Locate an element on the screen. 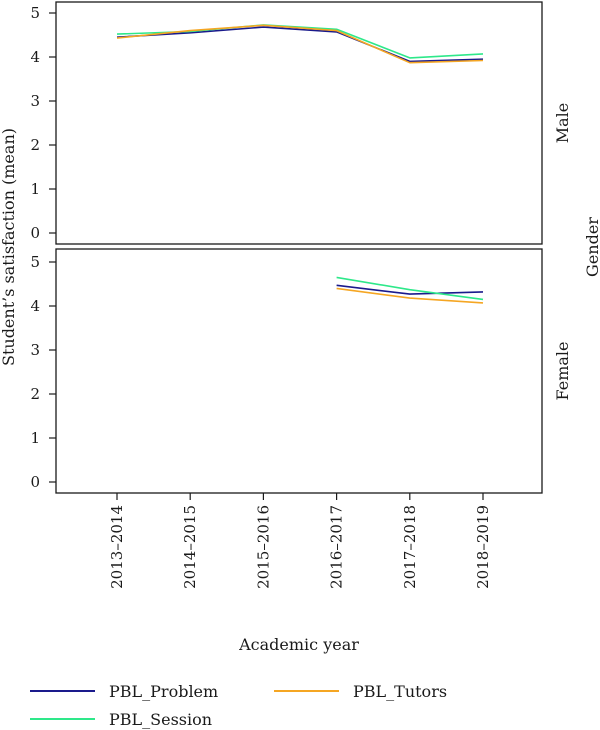 Image resolution: width=600 pixels, height=730 pixels. legend-label-pbl-session: PBL_Session is located at coordinates (160, 719).